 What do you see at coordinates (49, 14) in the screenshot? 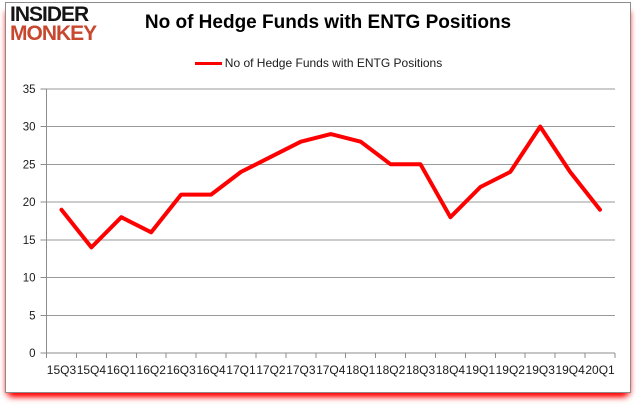
I see `logo-insider-text: INSIDER` at bounding box center [49, 14].